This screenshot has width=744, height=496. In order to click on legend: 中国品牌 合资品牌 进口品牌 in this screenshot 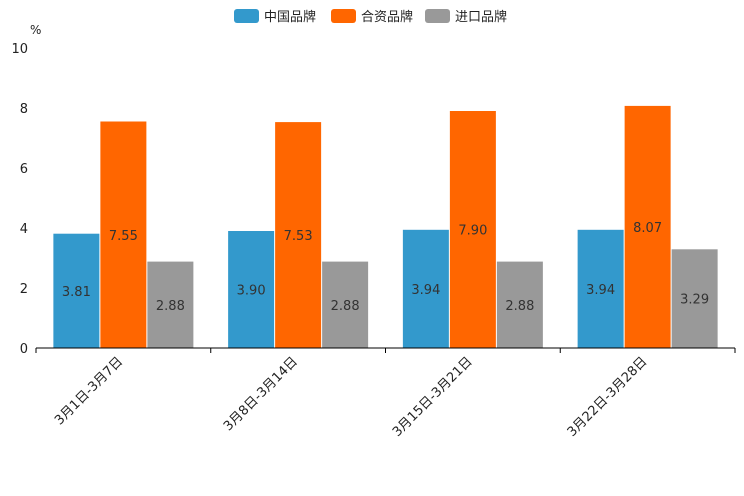, I will do `click(370, 17)`.